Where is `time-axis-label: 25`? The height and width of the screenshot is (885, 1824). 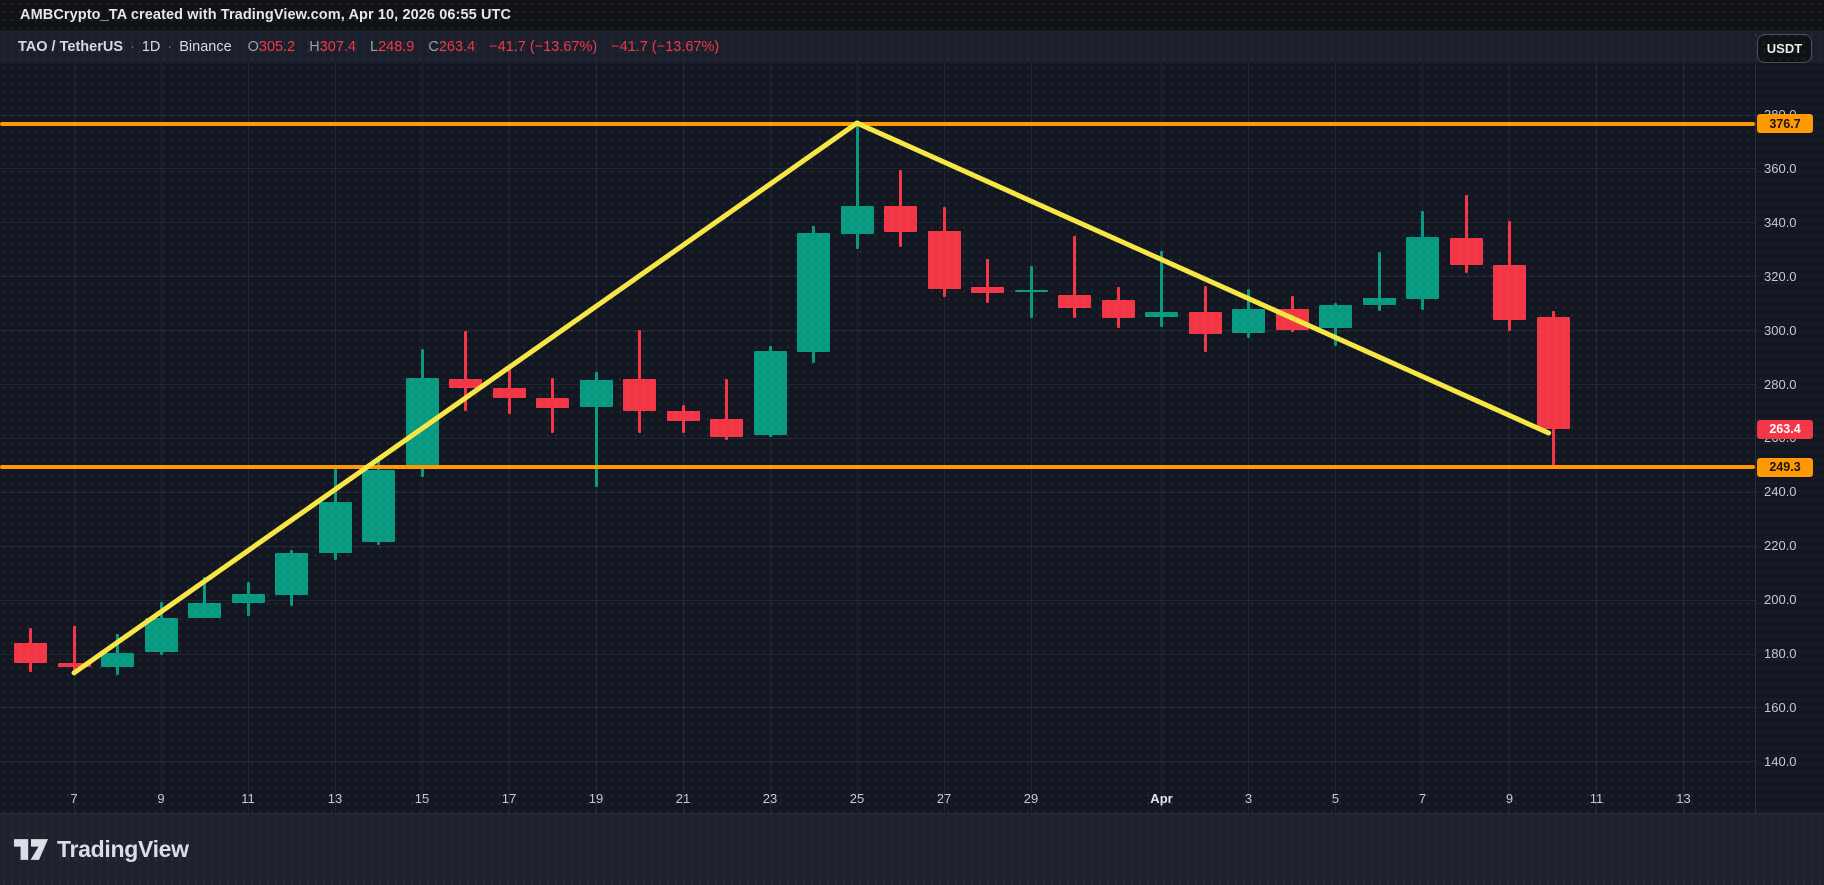
time-axis-label: 25 is located at coordinates (857, 798).